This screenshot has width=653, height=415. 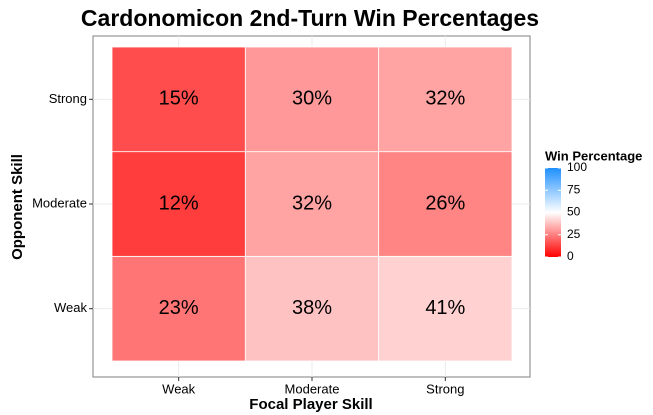 I want to click on cell-label: 15%, so click(x=179, y=99).